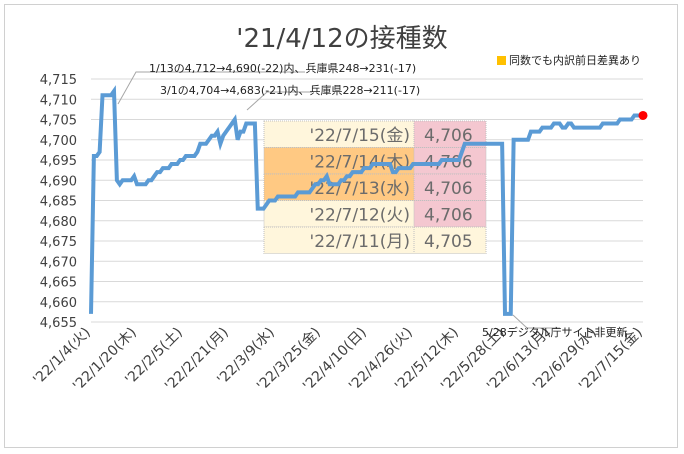 Image resolution: width=684 pixels, height=454 pixels. What do you see at coordinates (58, 222) in the screenshot?
I see `y-tick-label: 4,680` at bounding box center [58, 222].